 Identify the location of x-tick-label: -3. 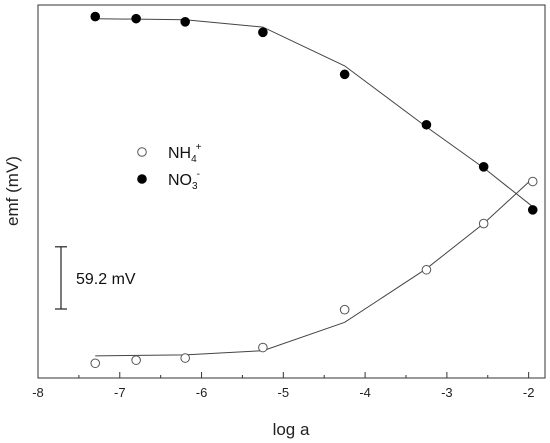
(447, 392).